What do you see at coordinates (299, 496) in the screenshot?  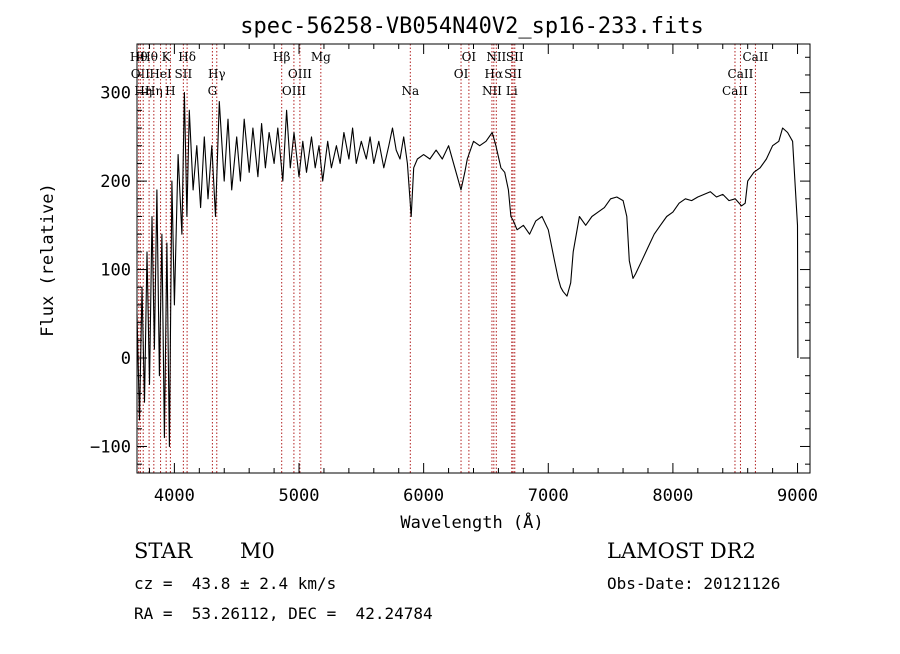 I see `x-tick-label-1: 5000` at bounding box center [299, 496].